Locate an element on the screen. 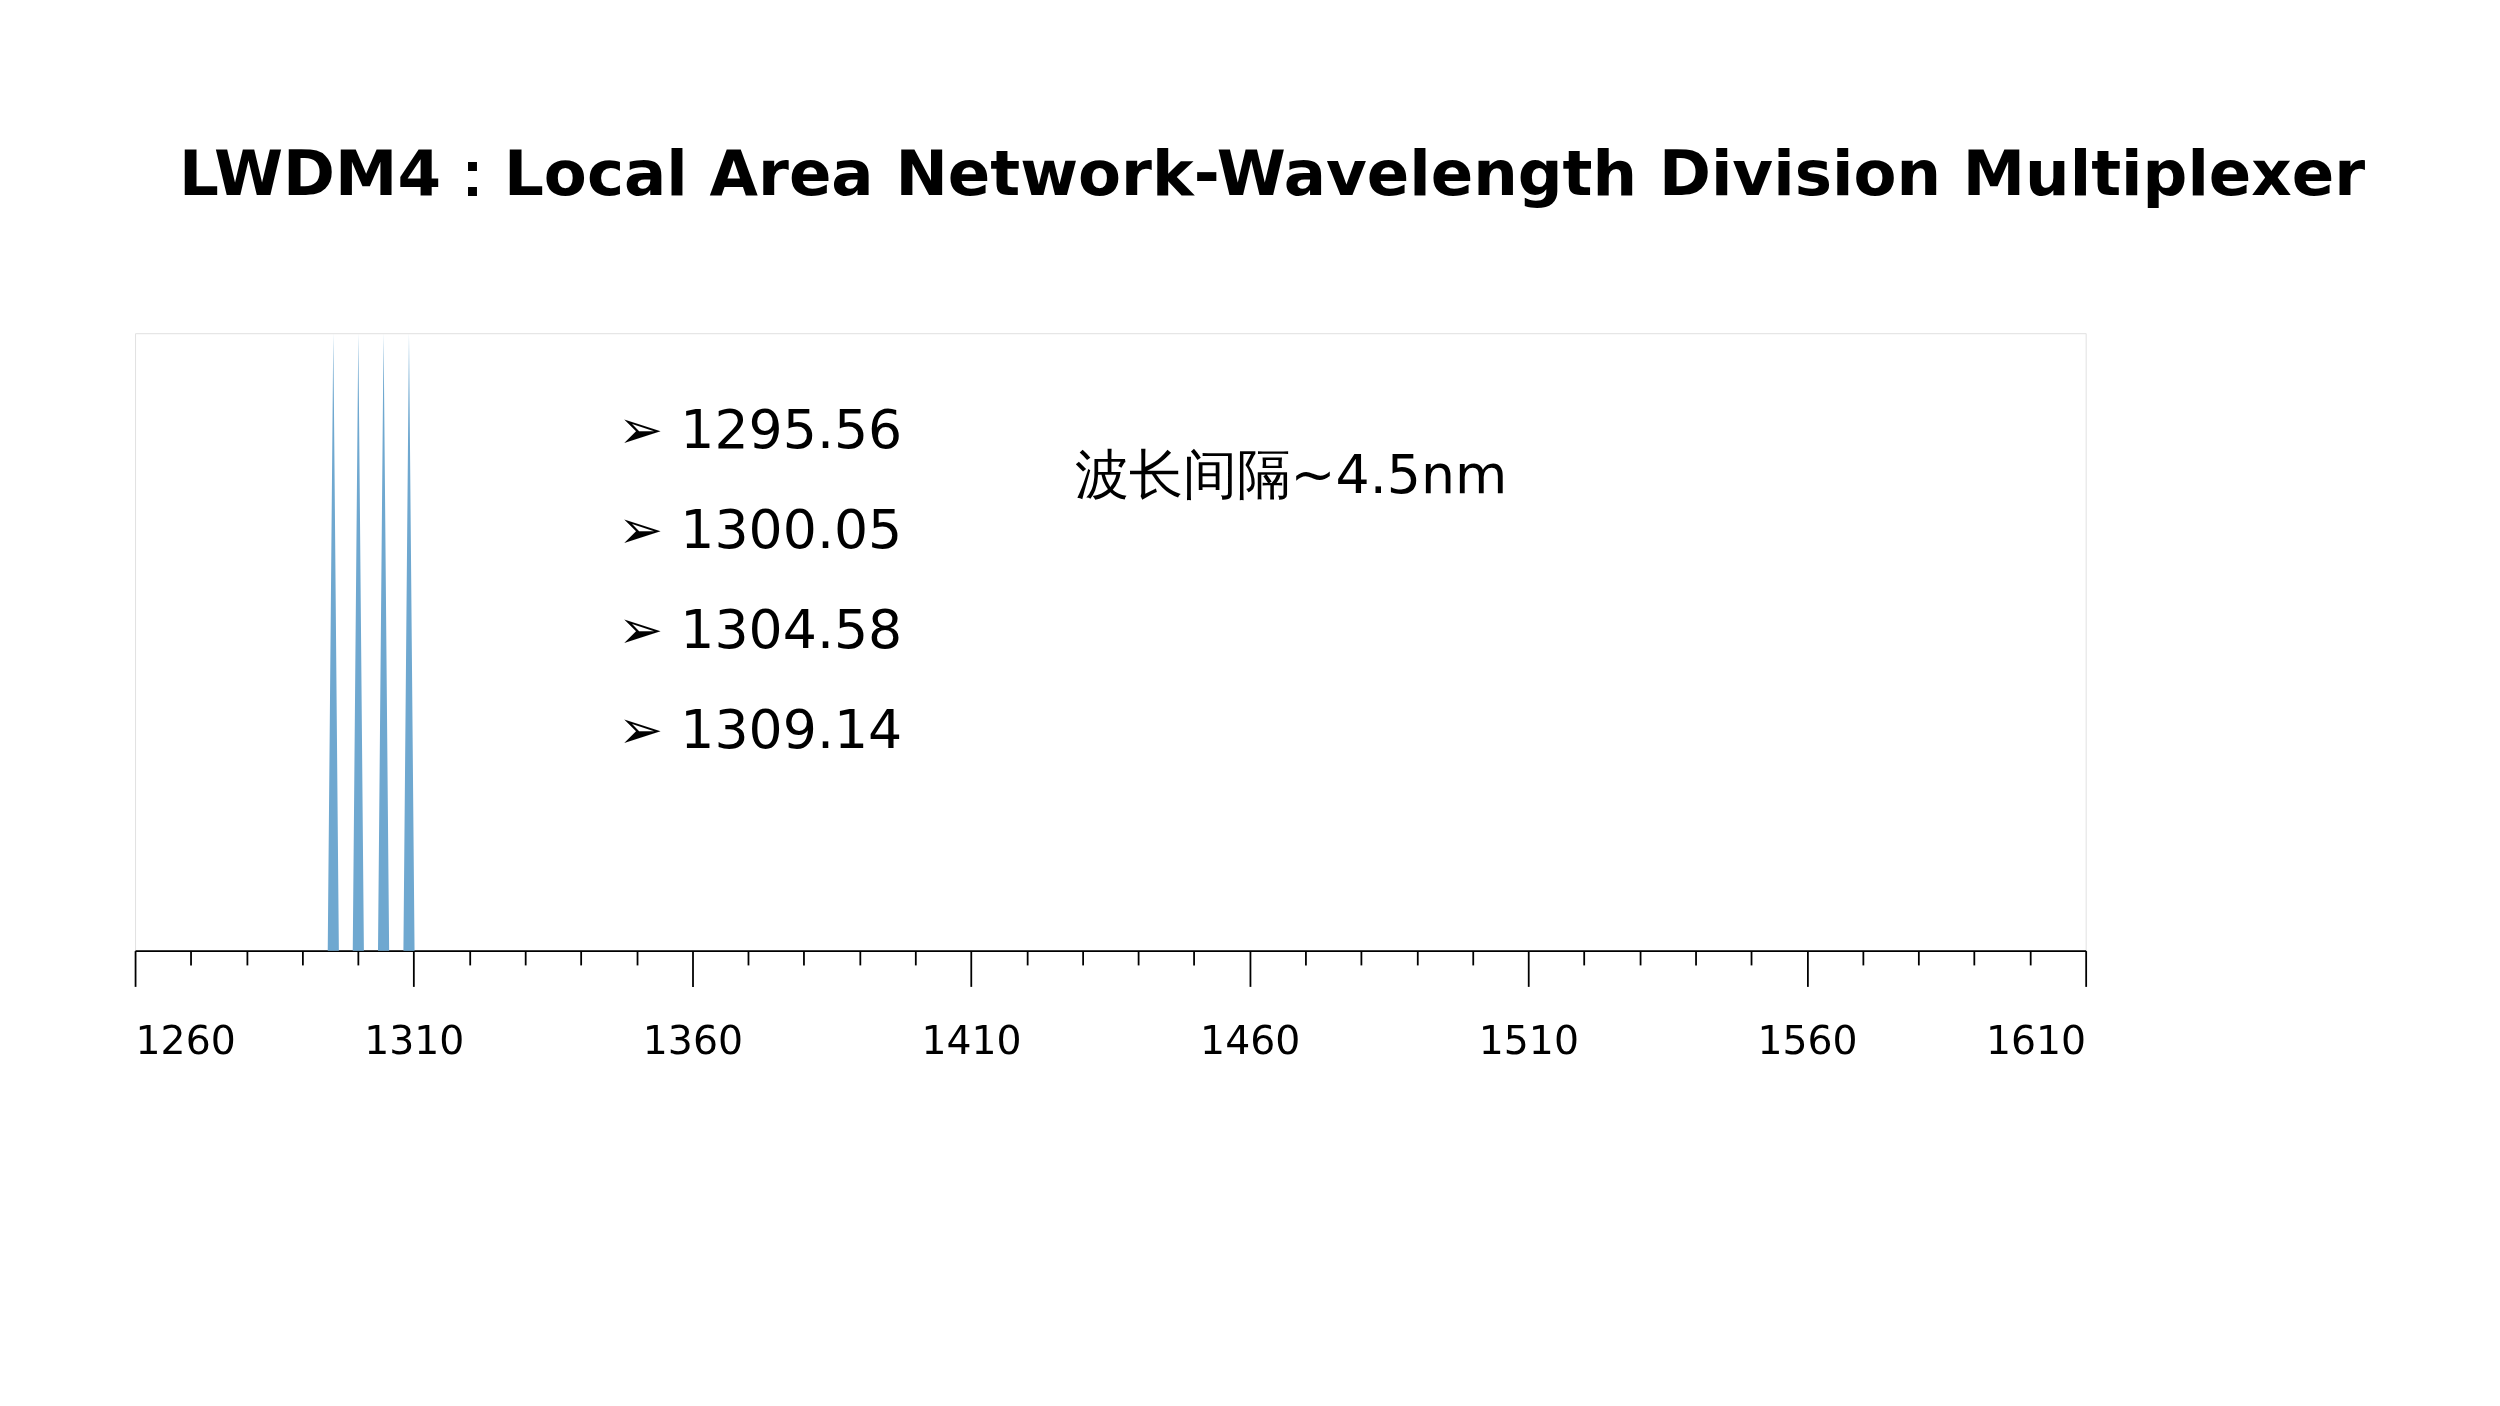 The image size is (2500, 1406). x-tick-label: 1260 is located at coordinates (185, 1039).